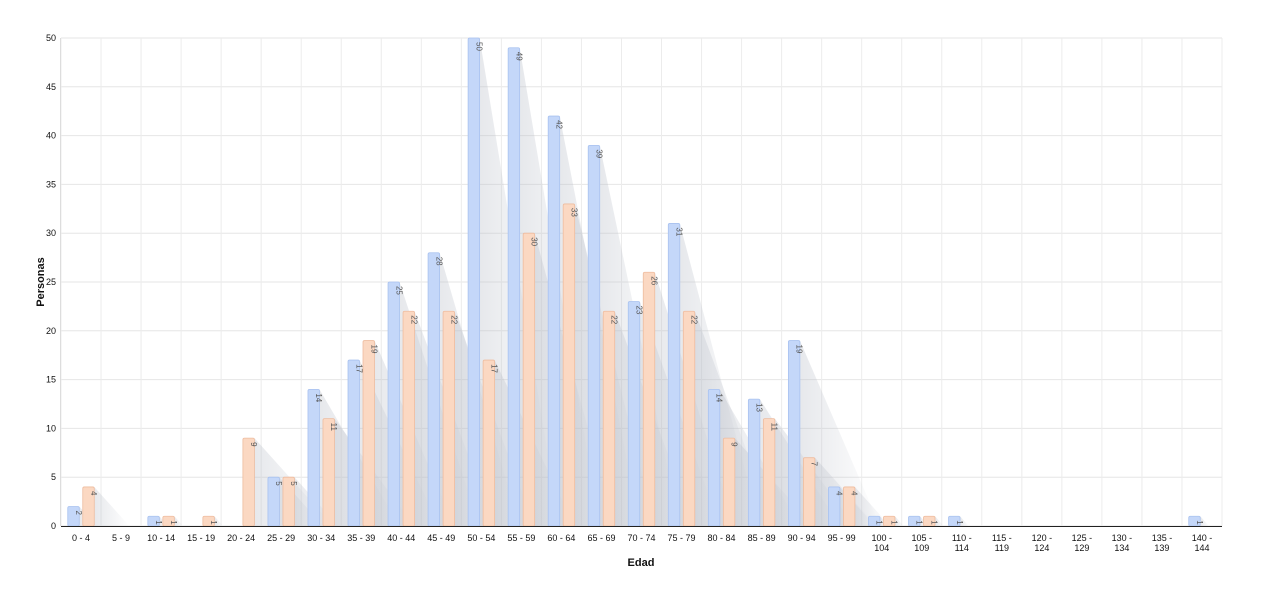 This screenshot has width=1275, height=601. What do you see at coordinates (881, 548) in the screenshot?
I see `x-tick-label: 104` at bounding box center [881, 548].